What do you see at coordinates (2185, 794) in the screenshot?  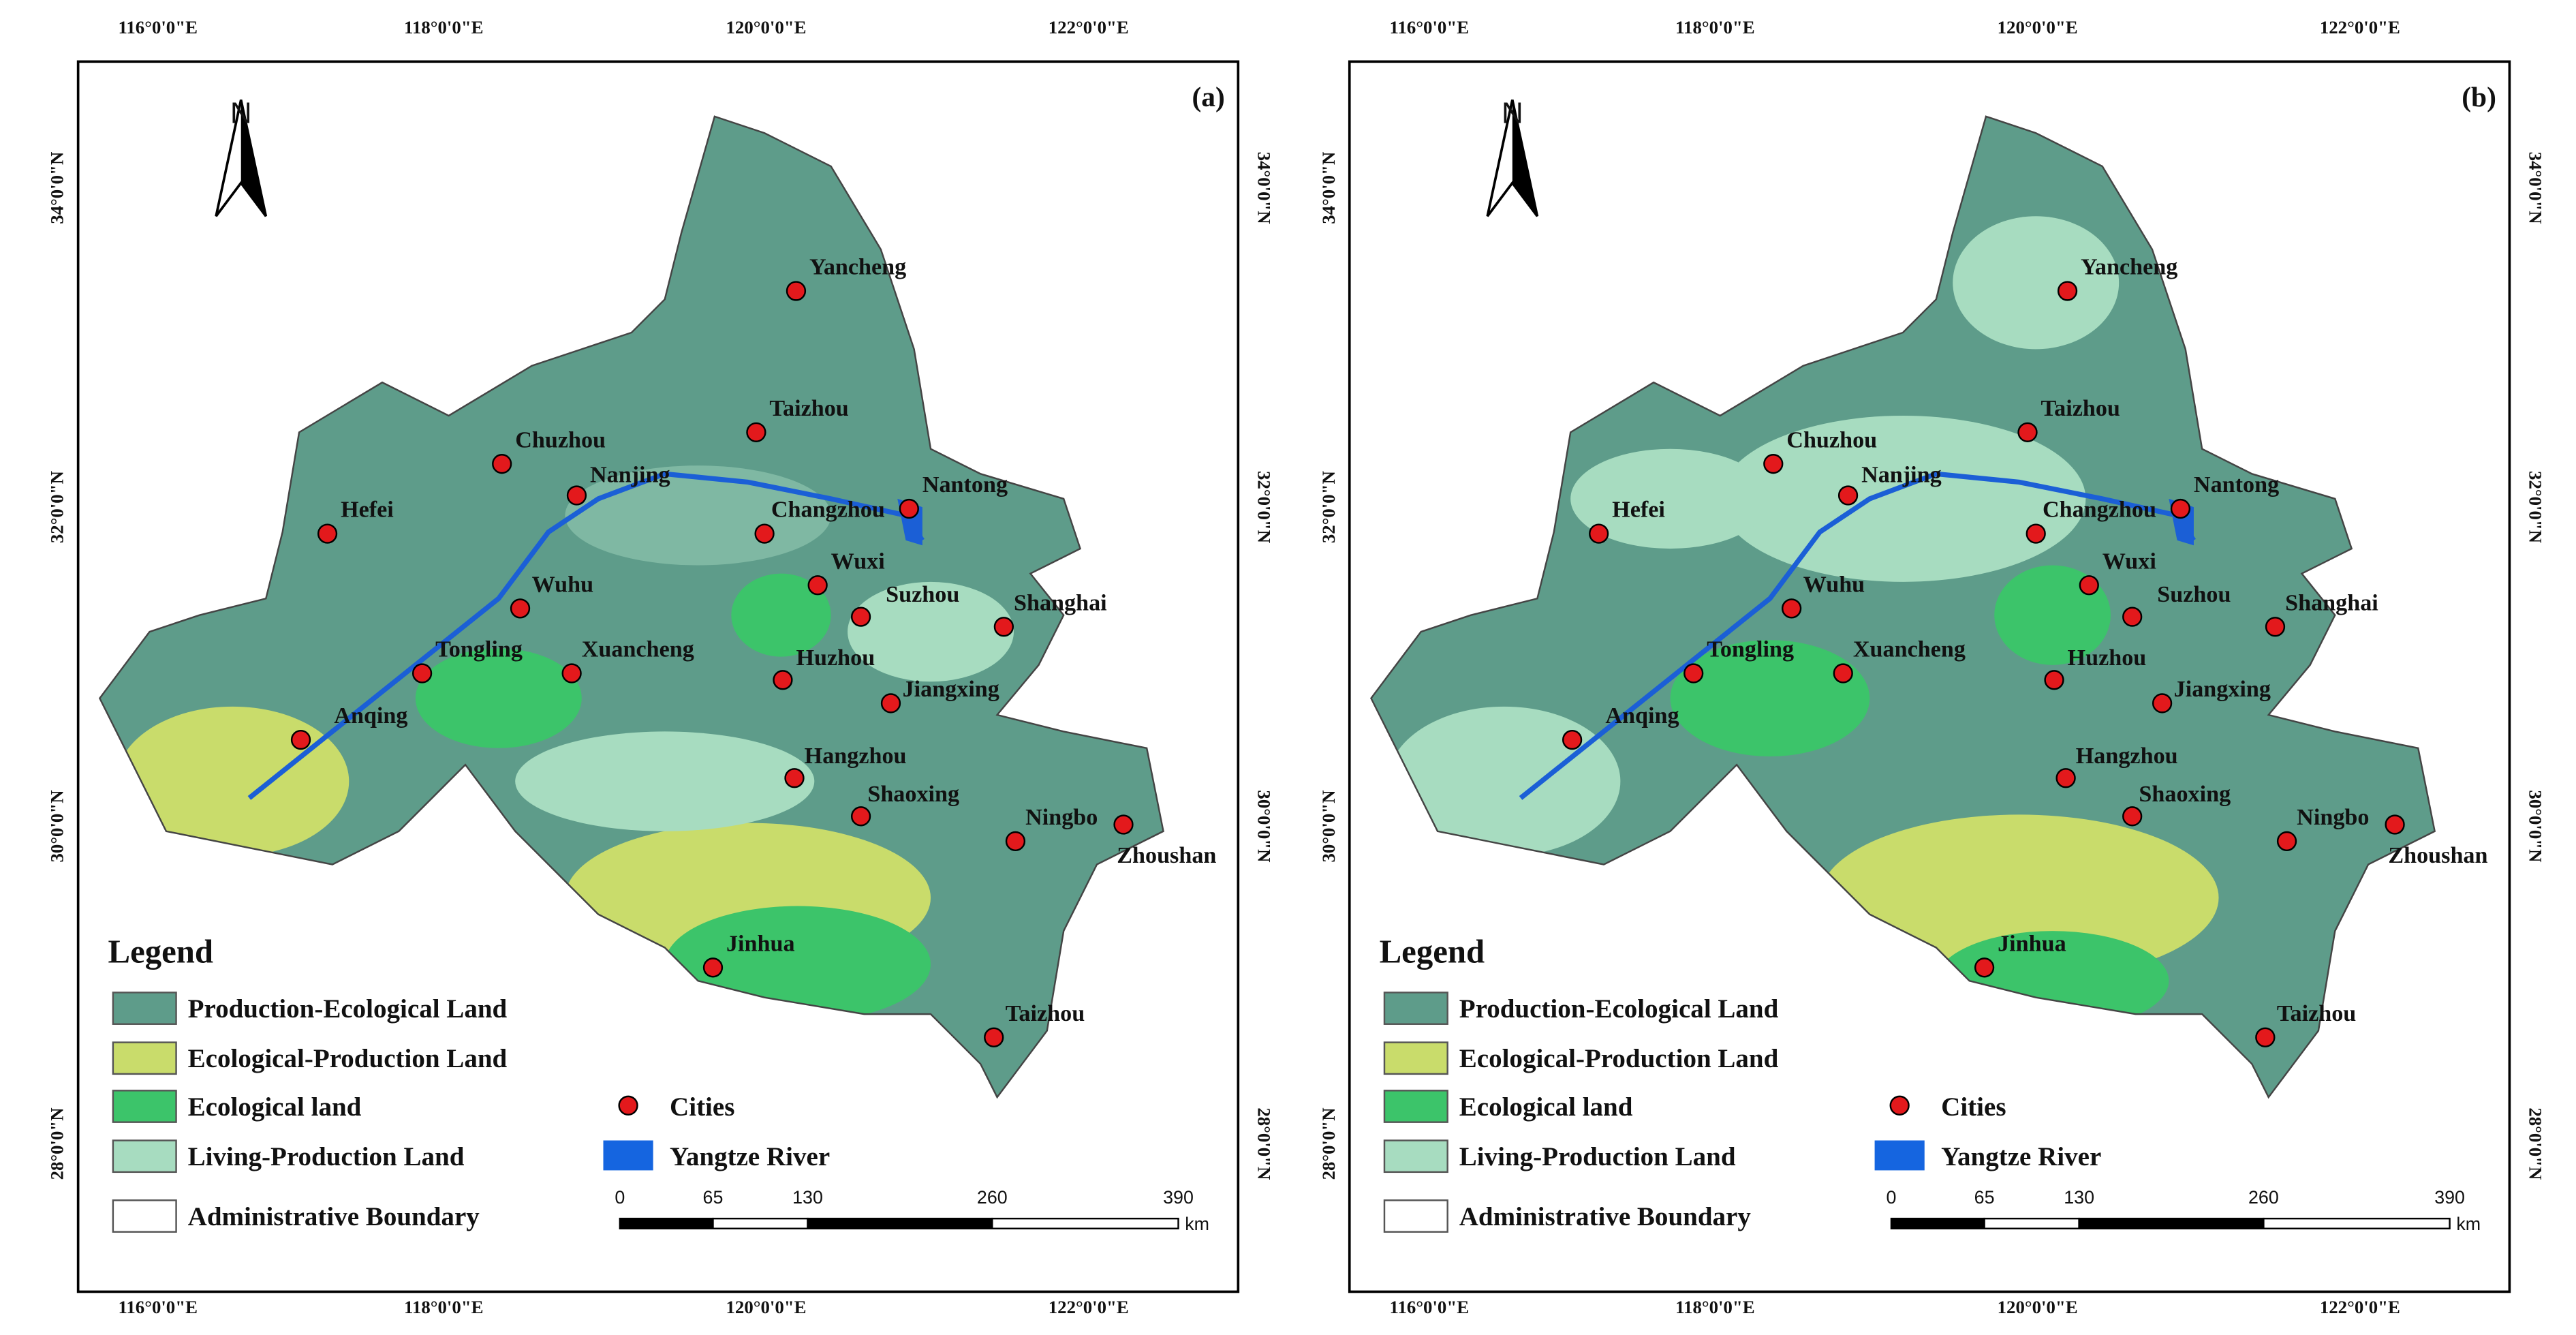 I see `city-label: Shaoxing` at bounding box center [2185, 794].